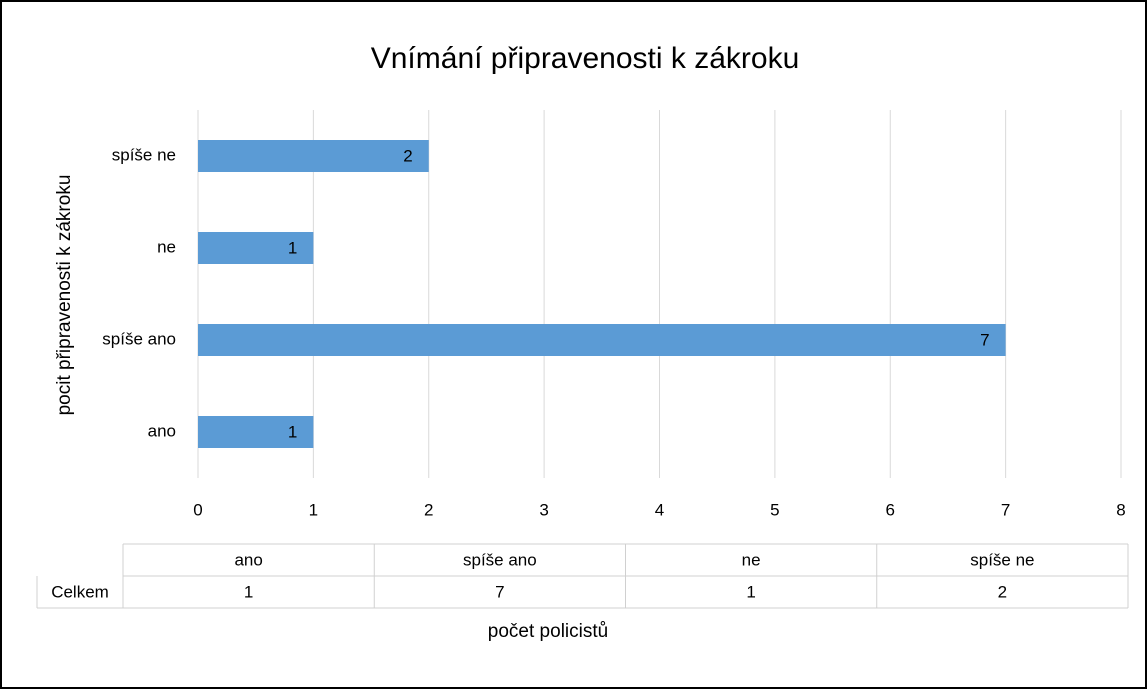  What do you see at coordinates (548, 631) in the screenshot?
I see `x-axis-label: počet policistů` at bounding box center [548, 631].